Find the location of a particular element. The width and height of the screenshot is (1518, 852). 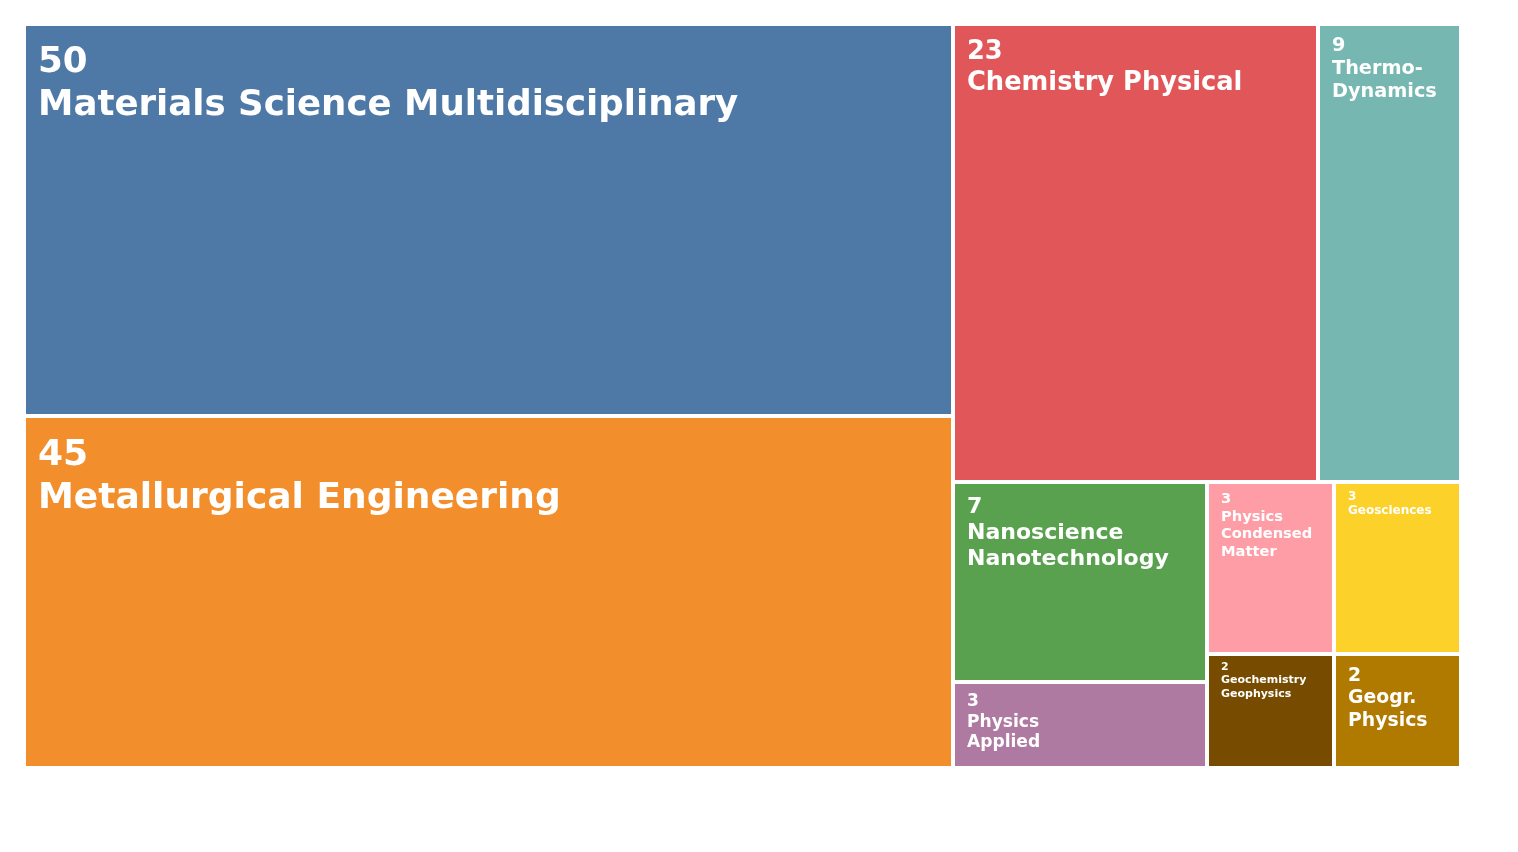

data-label: 50 is located at coordinates (63, 60).